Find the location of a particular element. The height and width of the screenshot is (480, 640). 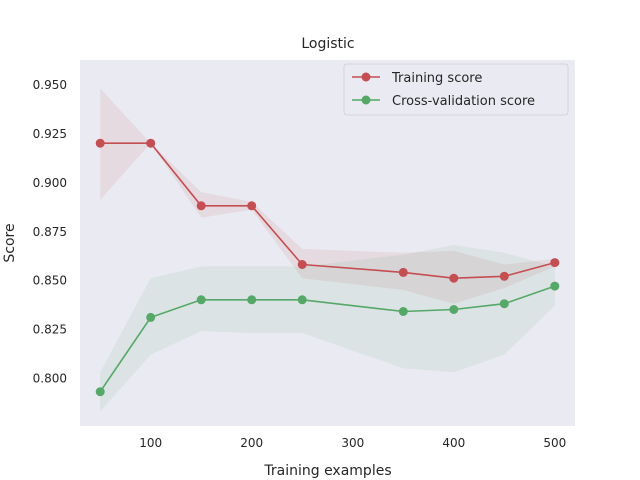

x-axis-ticks: 100 200 300 400 500 is located at coordinates (352, 443).